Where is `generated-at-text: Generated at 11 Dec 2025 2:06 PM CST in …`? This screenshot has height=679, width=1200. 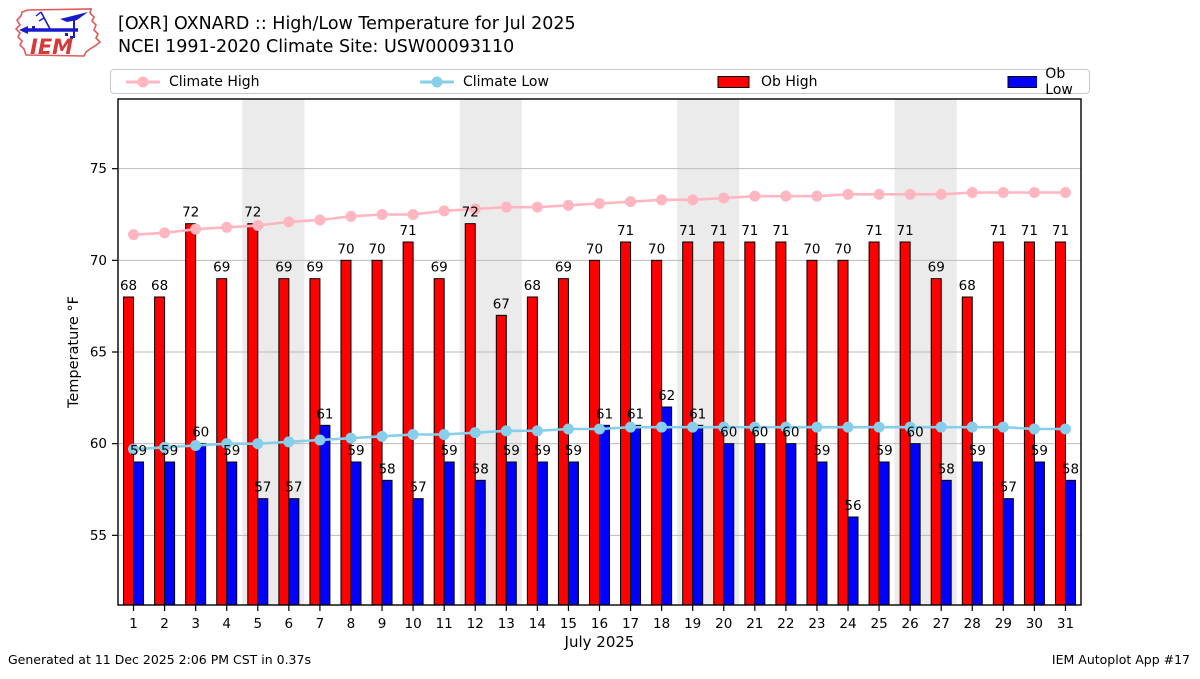
generated-at-text: Generated at 11 Dec 2025 2:06 PM CST in … is located at coordinates (159, 659).